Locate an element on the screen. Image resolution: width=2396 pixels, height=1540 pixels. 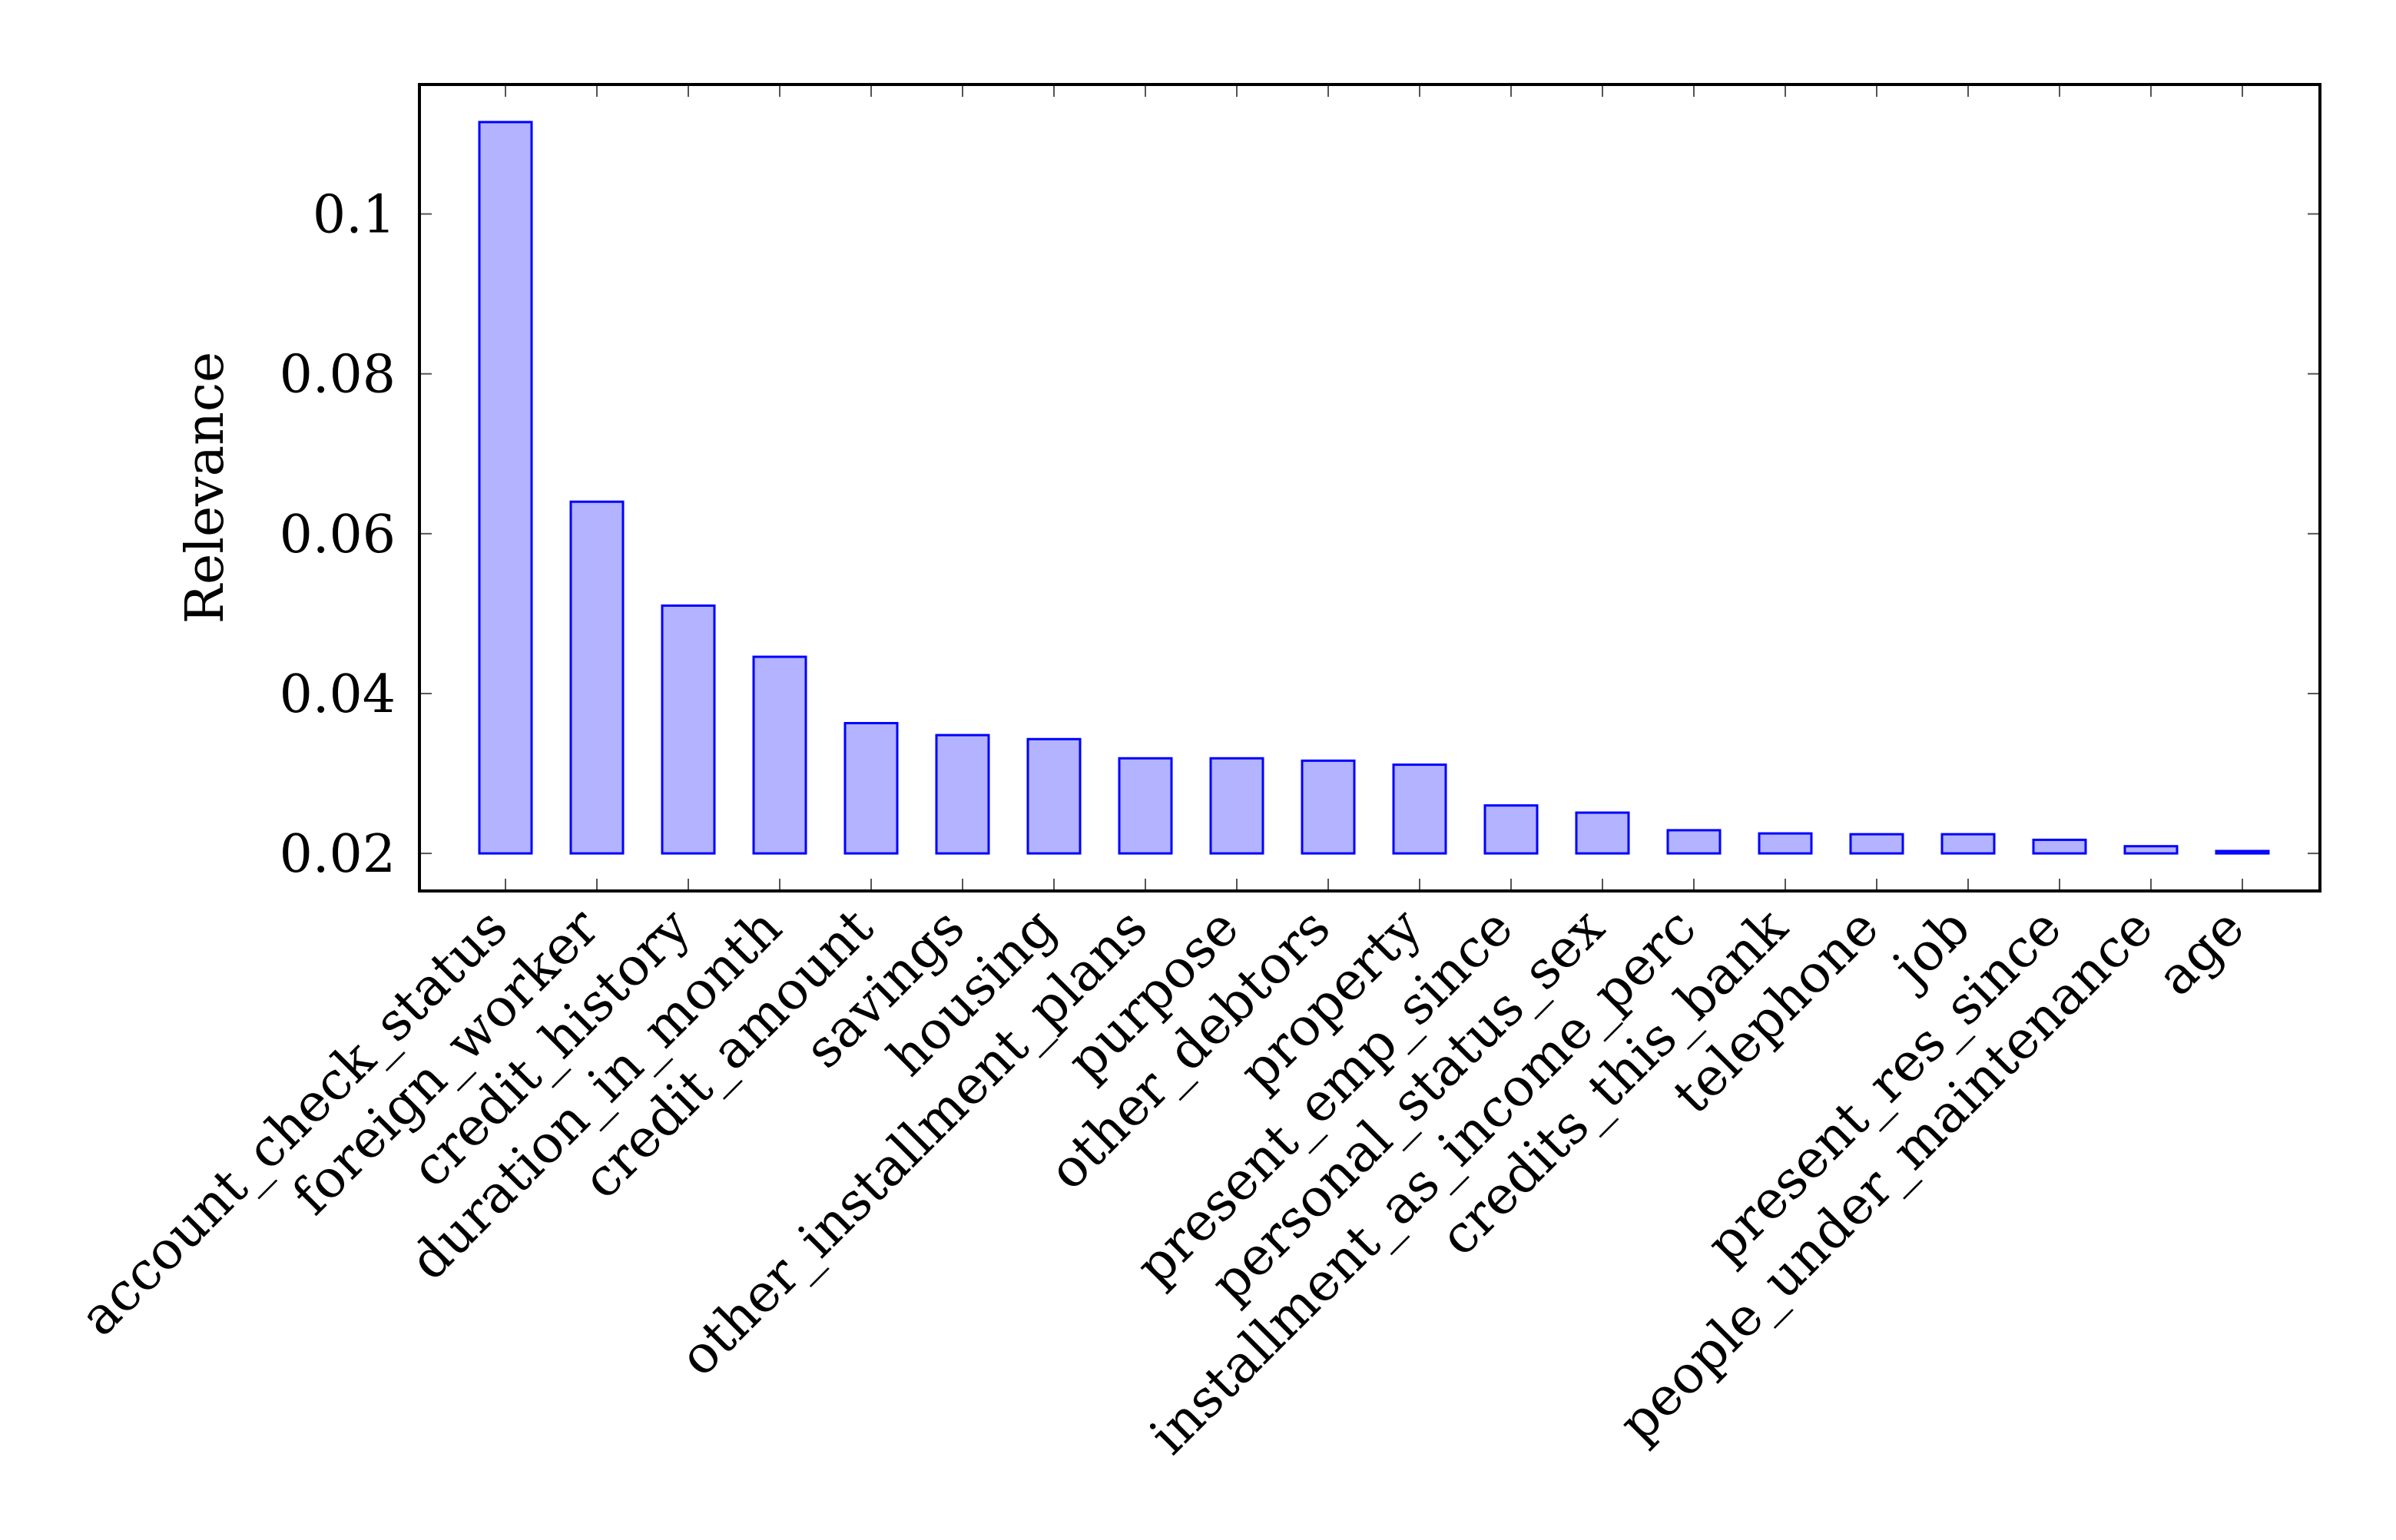
bar-age is located at coordinates (2242, 852).